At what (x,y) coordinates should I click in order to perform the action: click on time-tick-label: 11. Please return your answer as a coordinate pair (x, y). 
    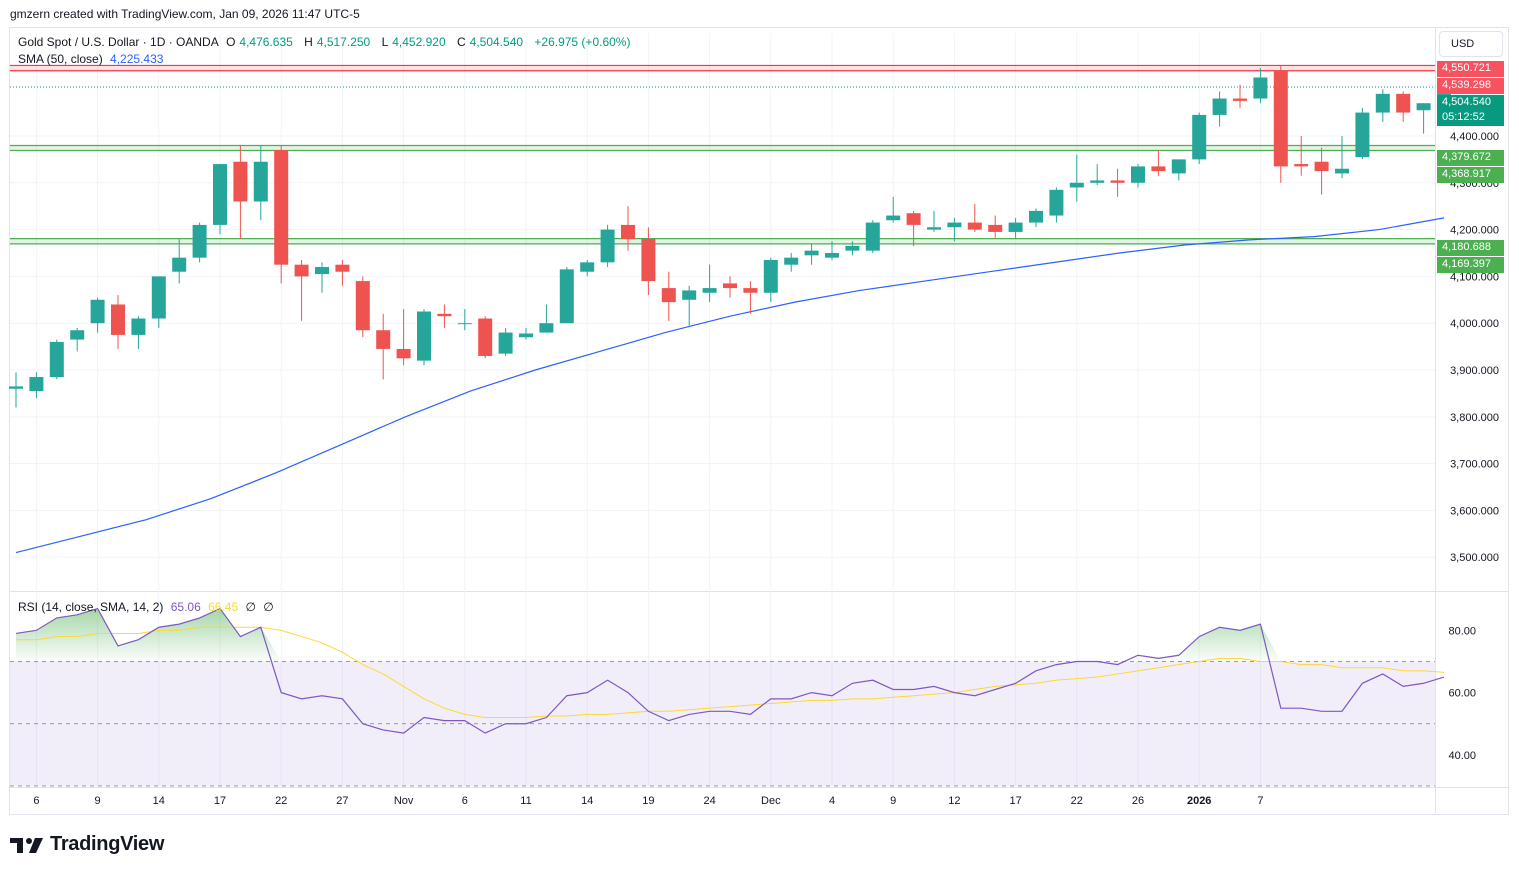
    Looking at the image, I should click on (525, 801).